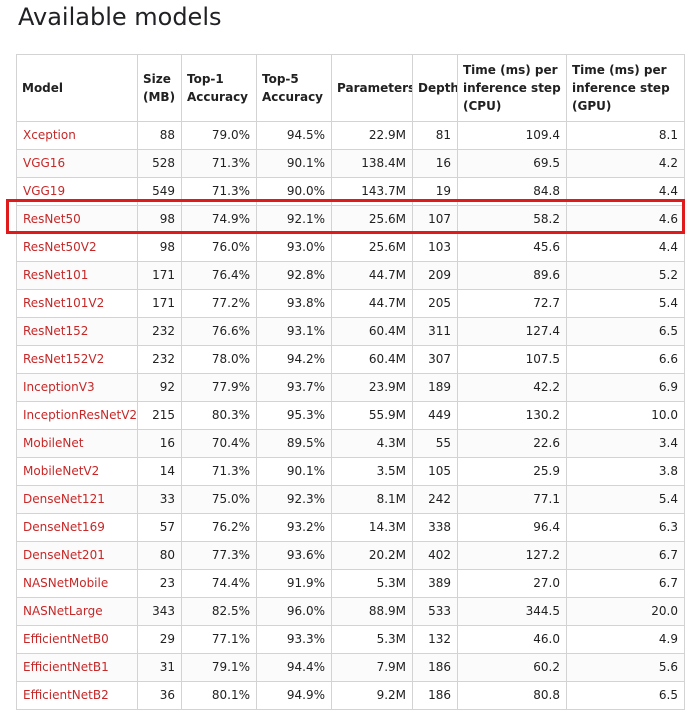 The image size is (696, 720). I want to click on cell-cpu-time: 58.2, so click(512, 219).